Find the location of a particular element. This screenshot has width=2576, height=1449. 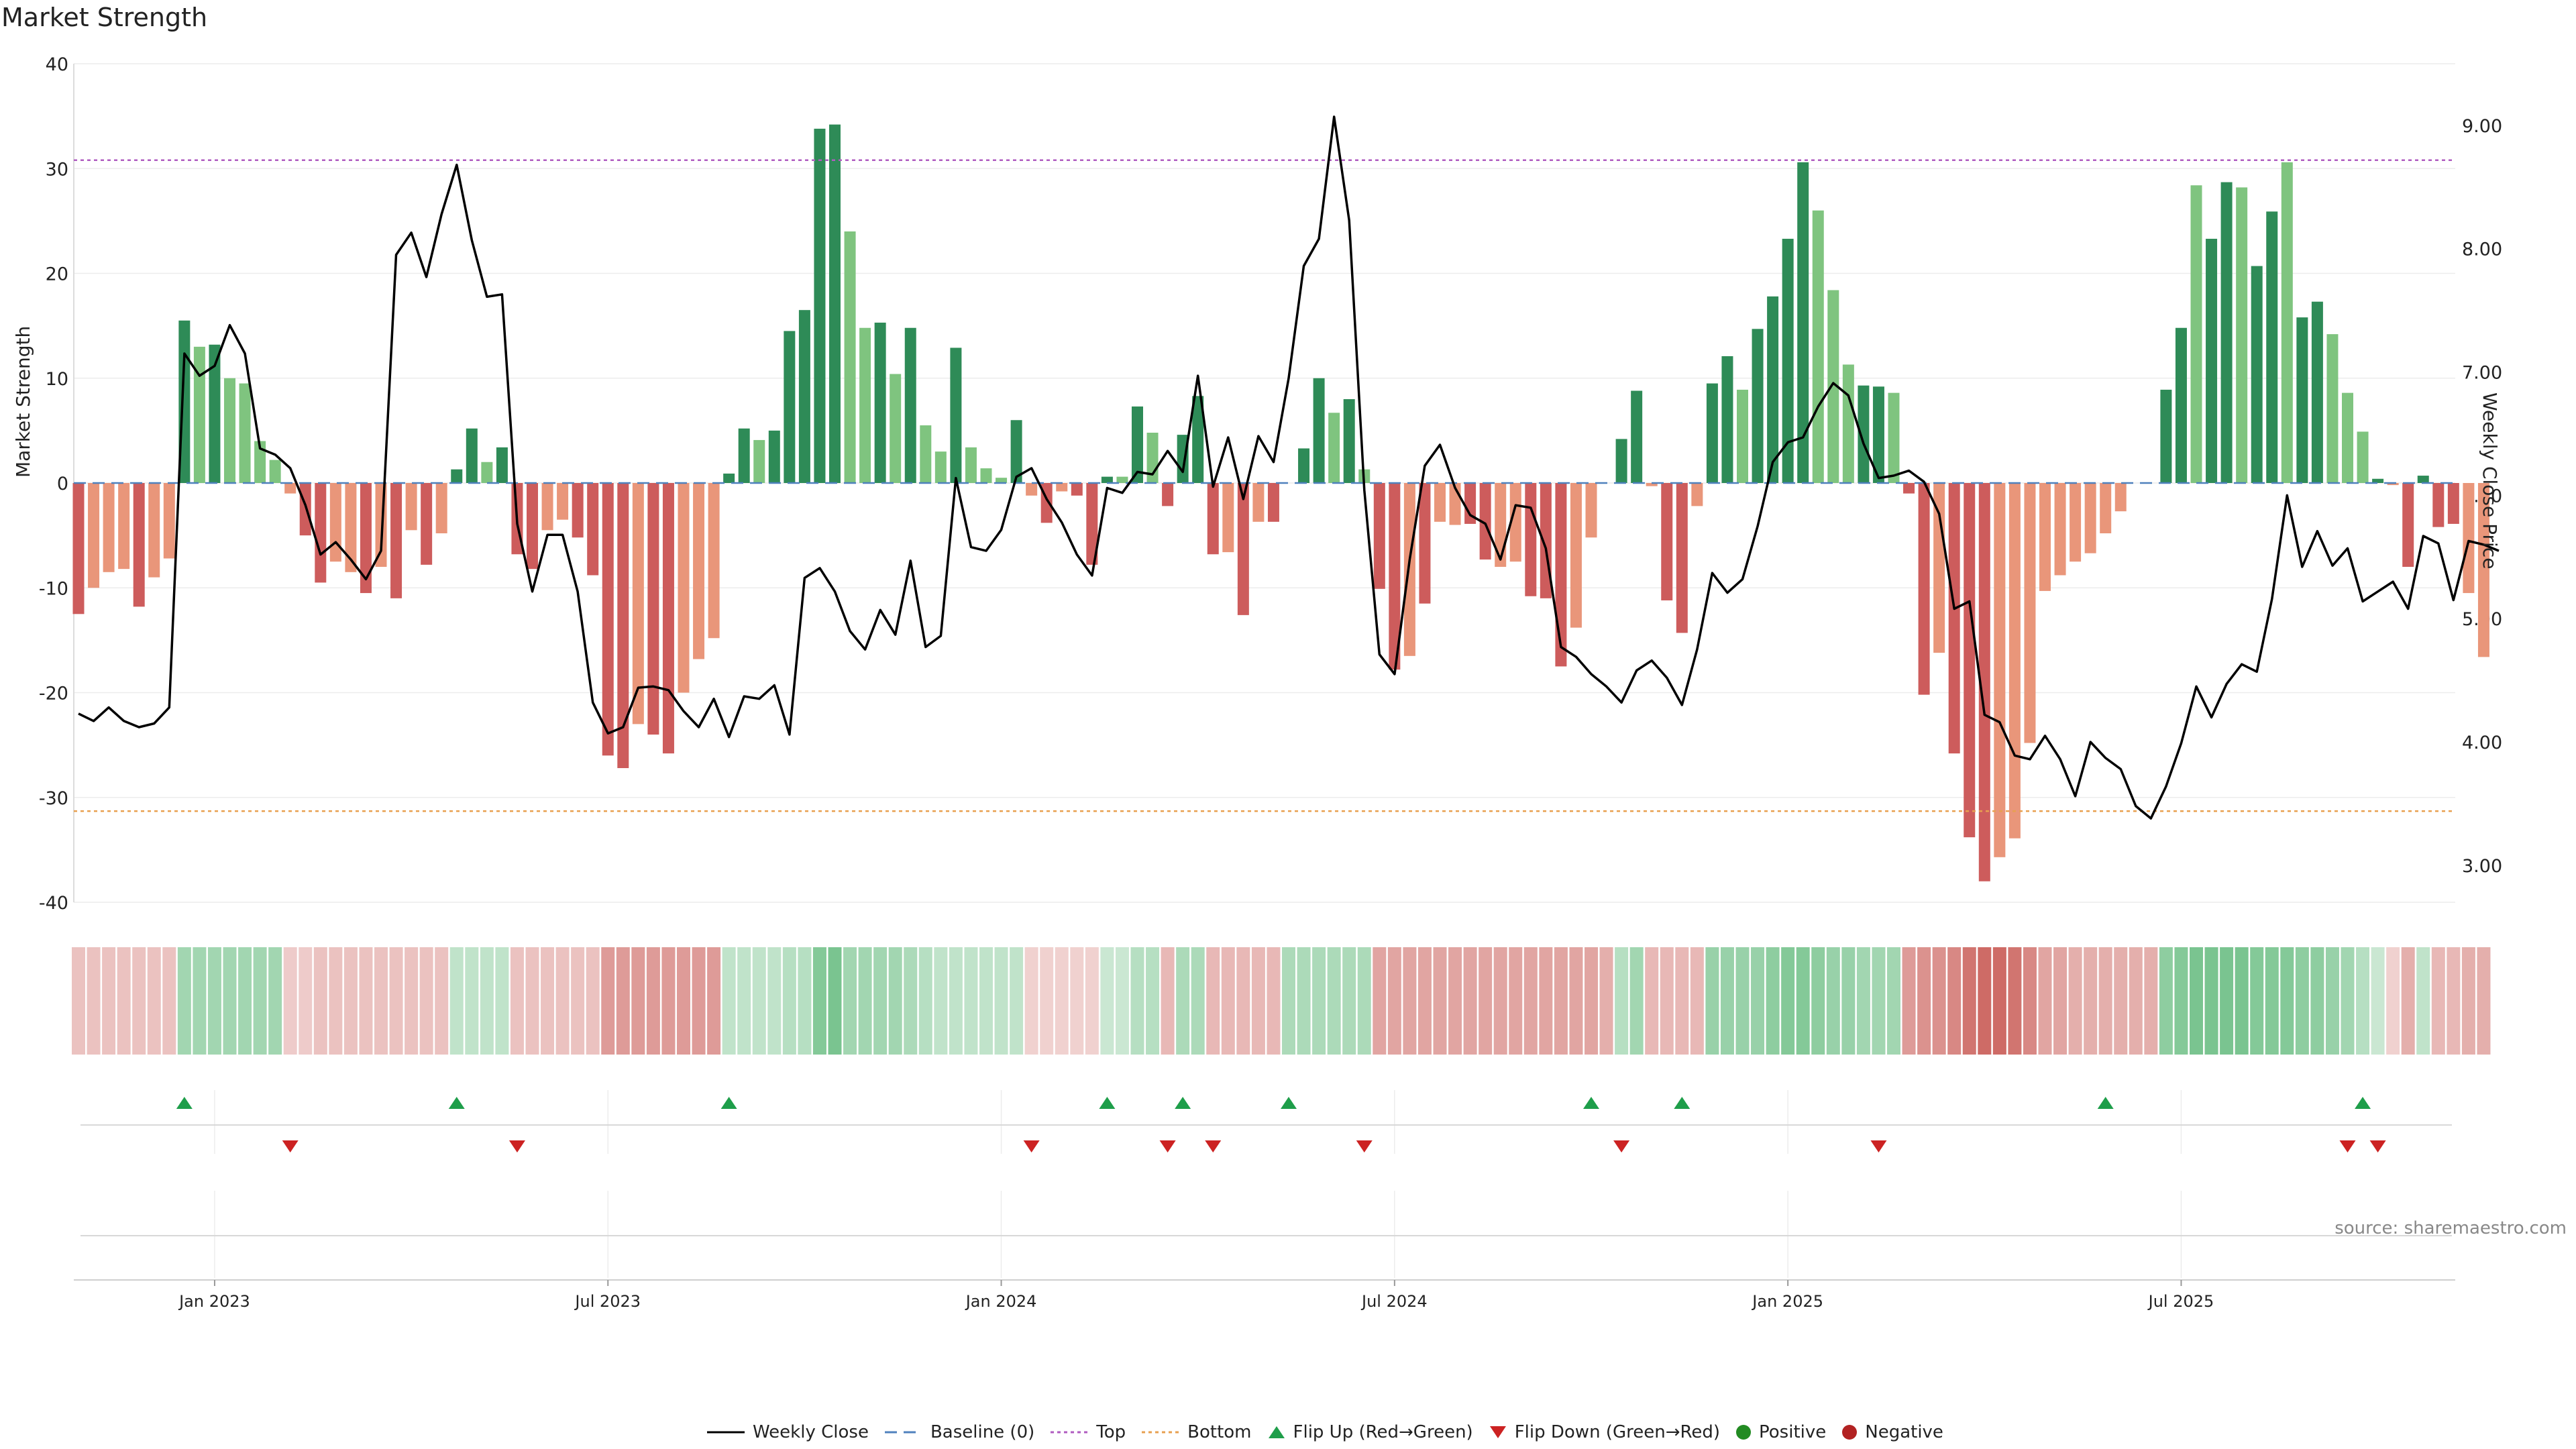

y-tick-label: 0 is located at coordinates (62, 484).